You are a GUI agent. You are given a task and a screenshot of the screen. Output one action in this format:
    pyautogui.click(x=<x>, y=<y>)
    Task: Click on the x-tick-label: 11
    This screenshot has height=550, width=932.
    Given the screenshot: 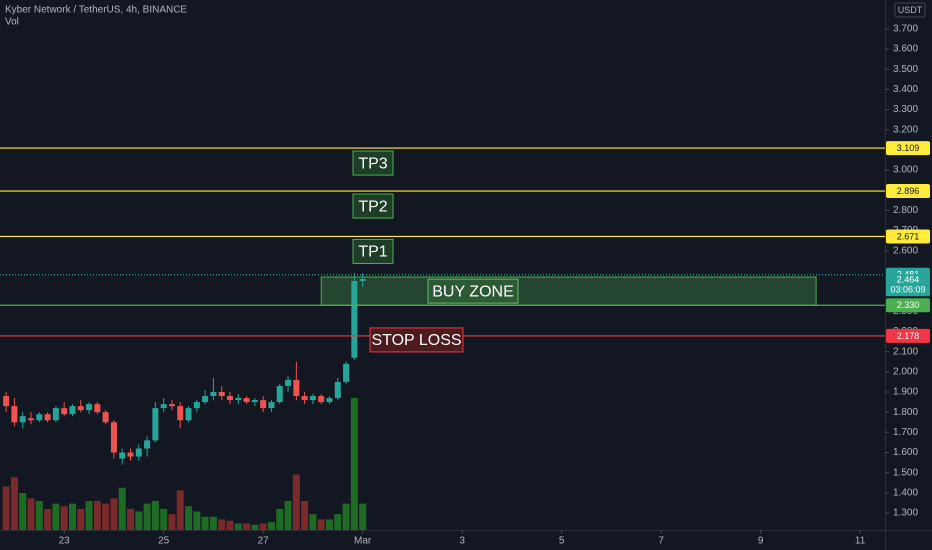 What is the action you would take?
    pyautogui.click(x=860, y=541)
    